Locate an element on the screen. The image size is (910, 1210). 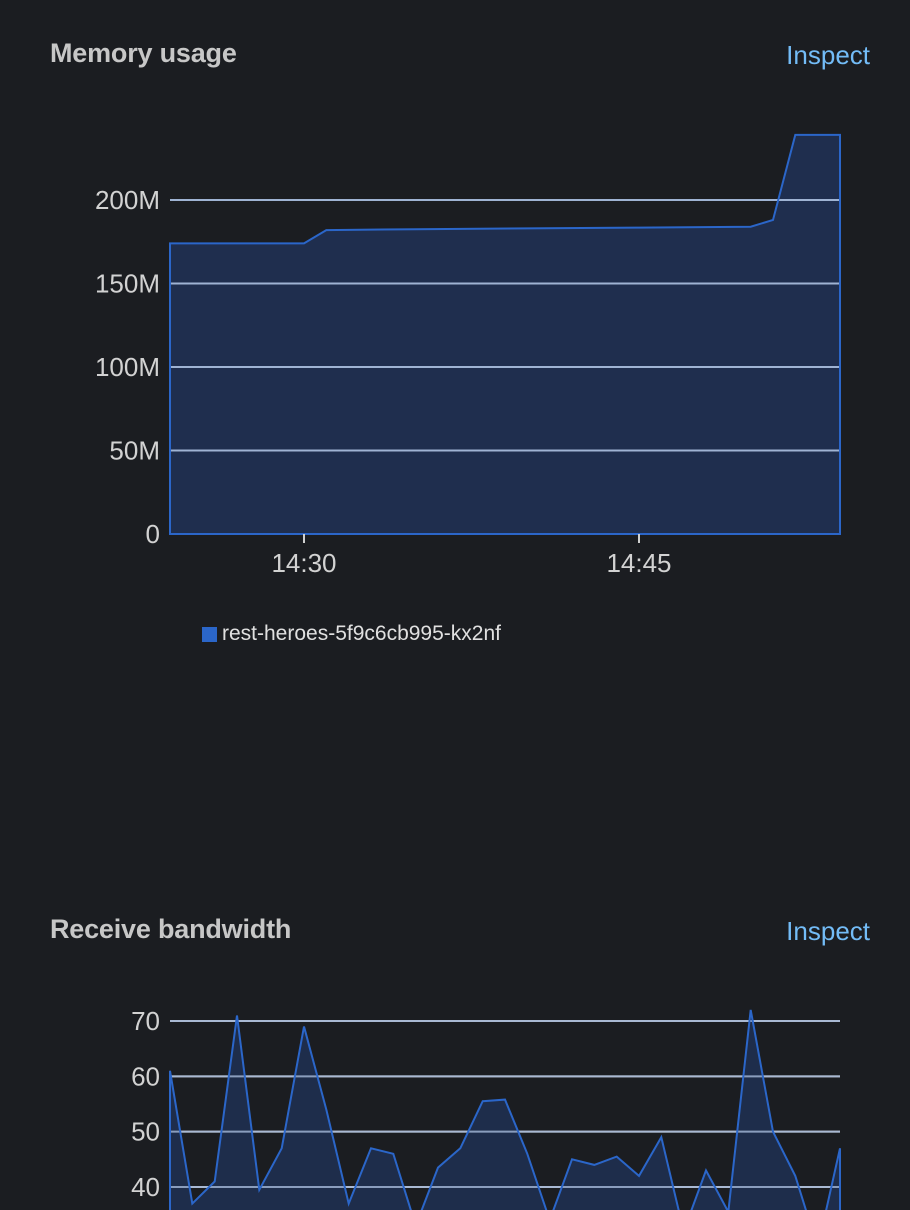
y-tick-label: 50M is located at coordinates (134, 451).